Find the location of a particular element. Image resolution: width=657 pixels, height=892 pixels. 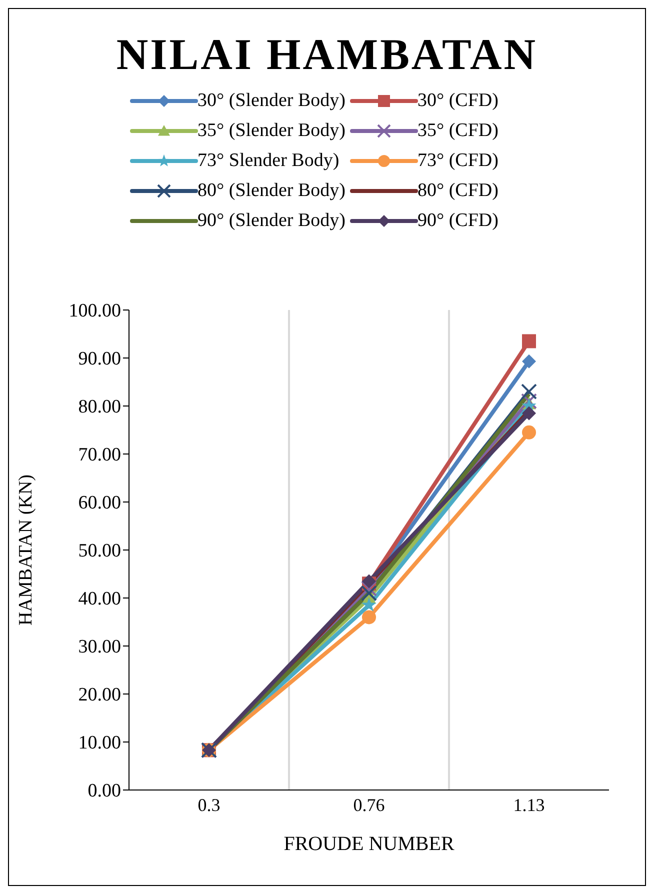

y-axis-title: HAMBATAN (KN) is located at coordinates (26, 550).